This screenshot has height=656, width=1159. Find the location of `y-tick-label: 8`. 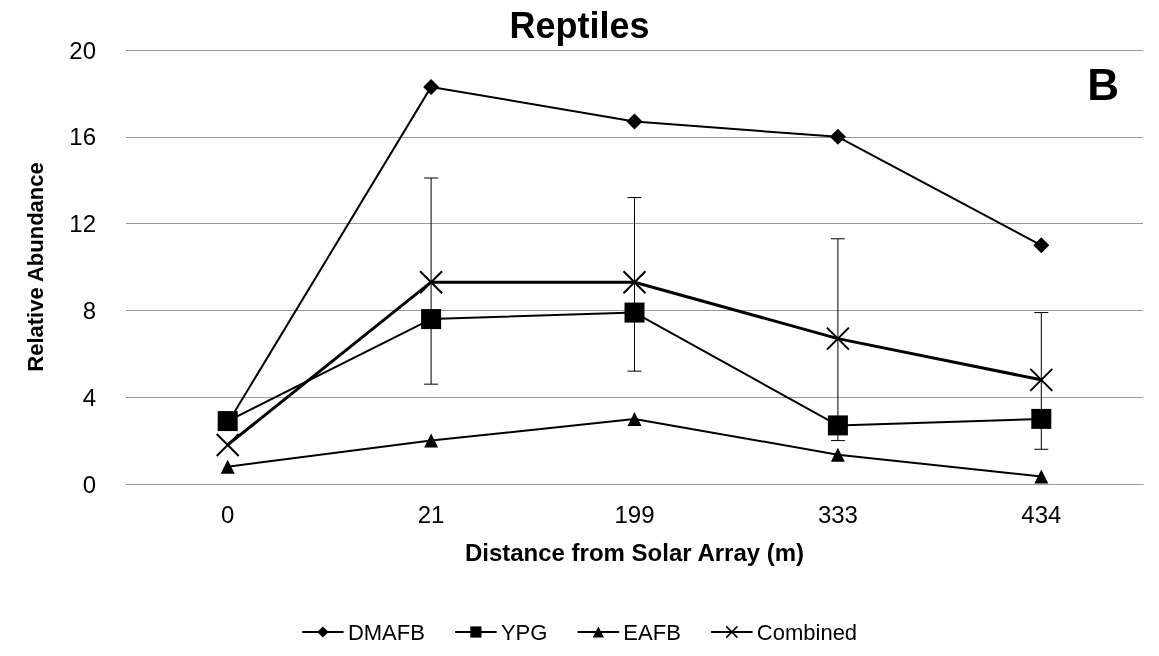

y-tick-label: 8 is located at coordinates (89, 310).